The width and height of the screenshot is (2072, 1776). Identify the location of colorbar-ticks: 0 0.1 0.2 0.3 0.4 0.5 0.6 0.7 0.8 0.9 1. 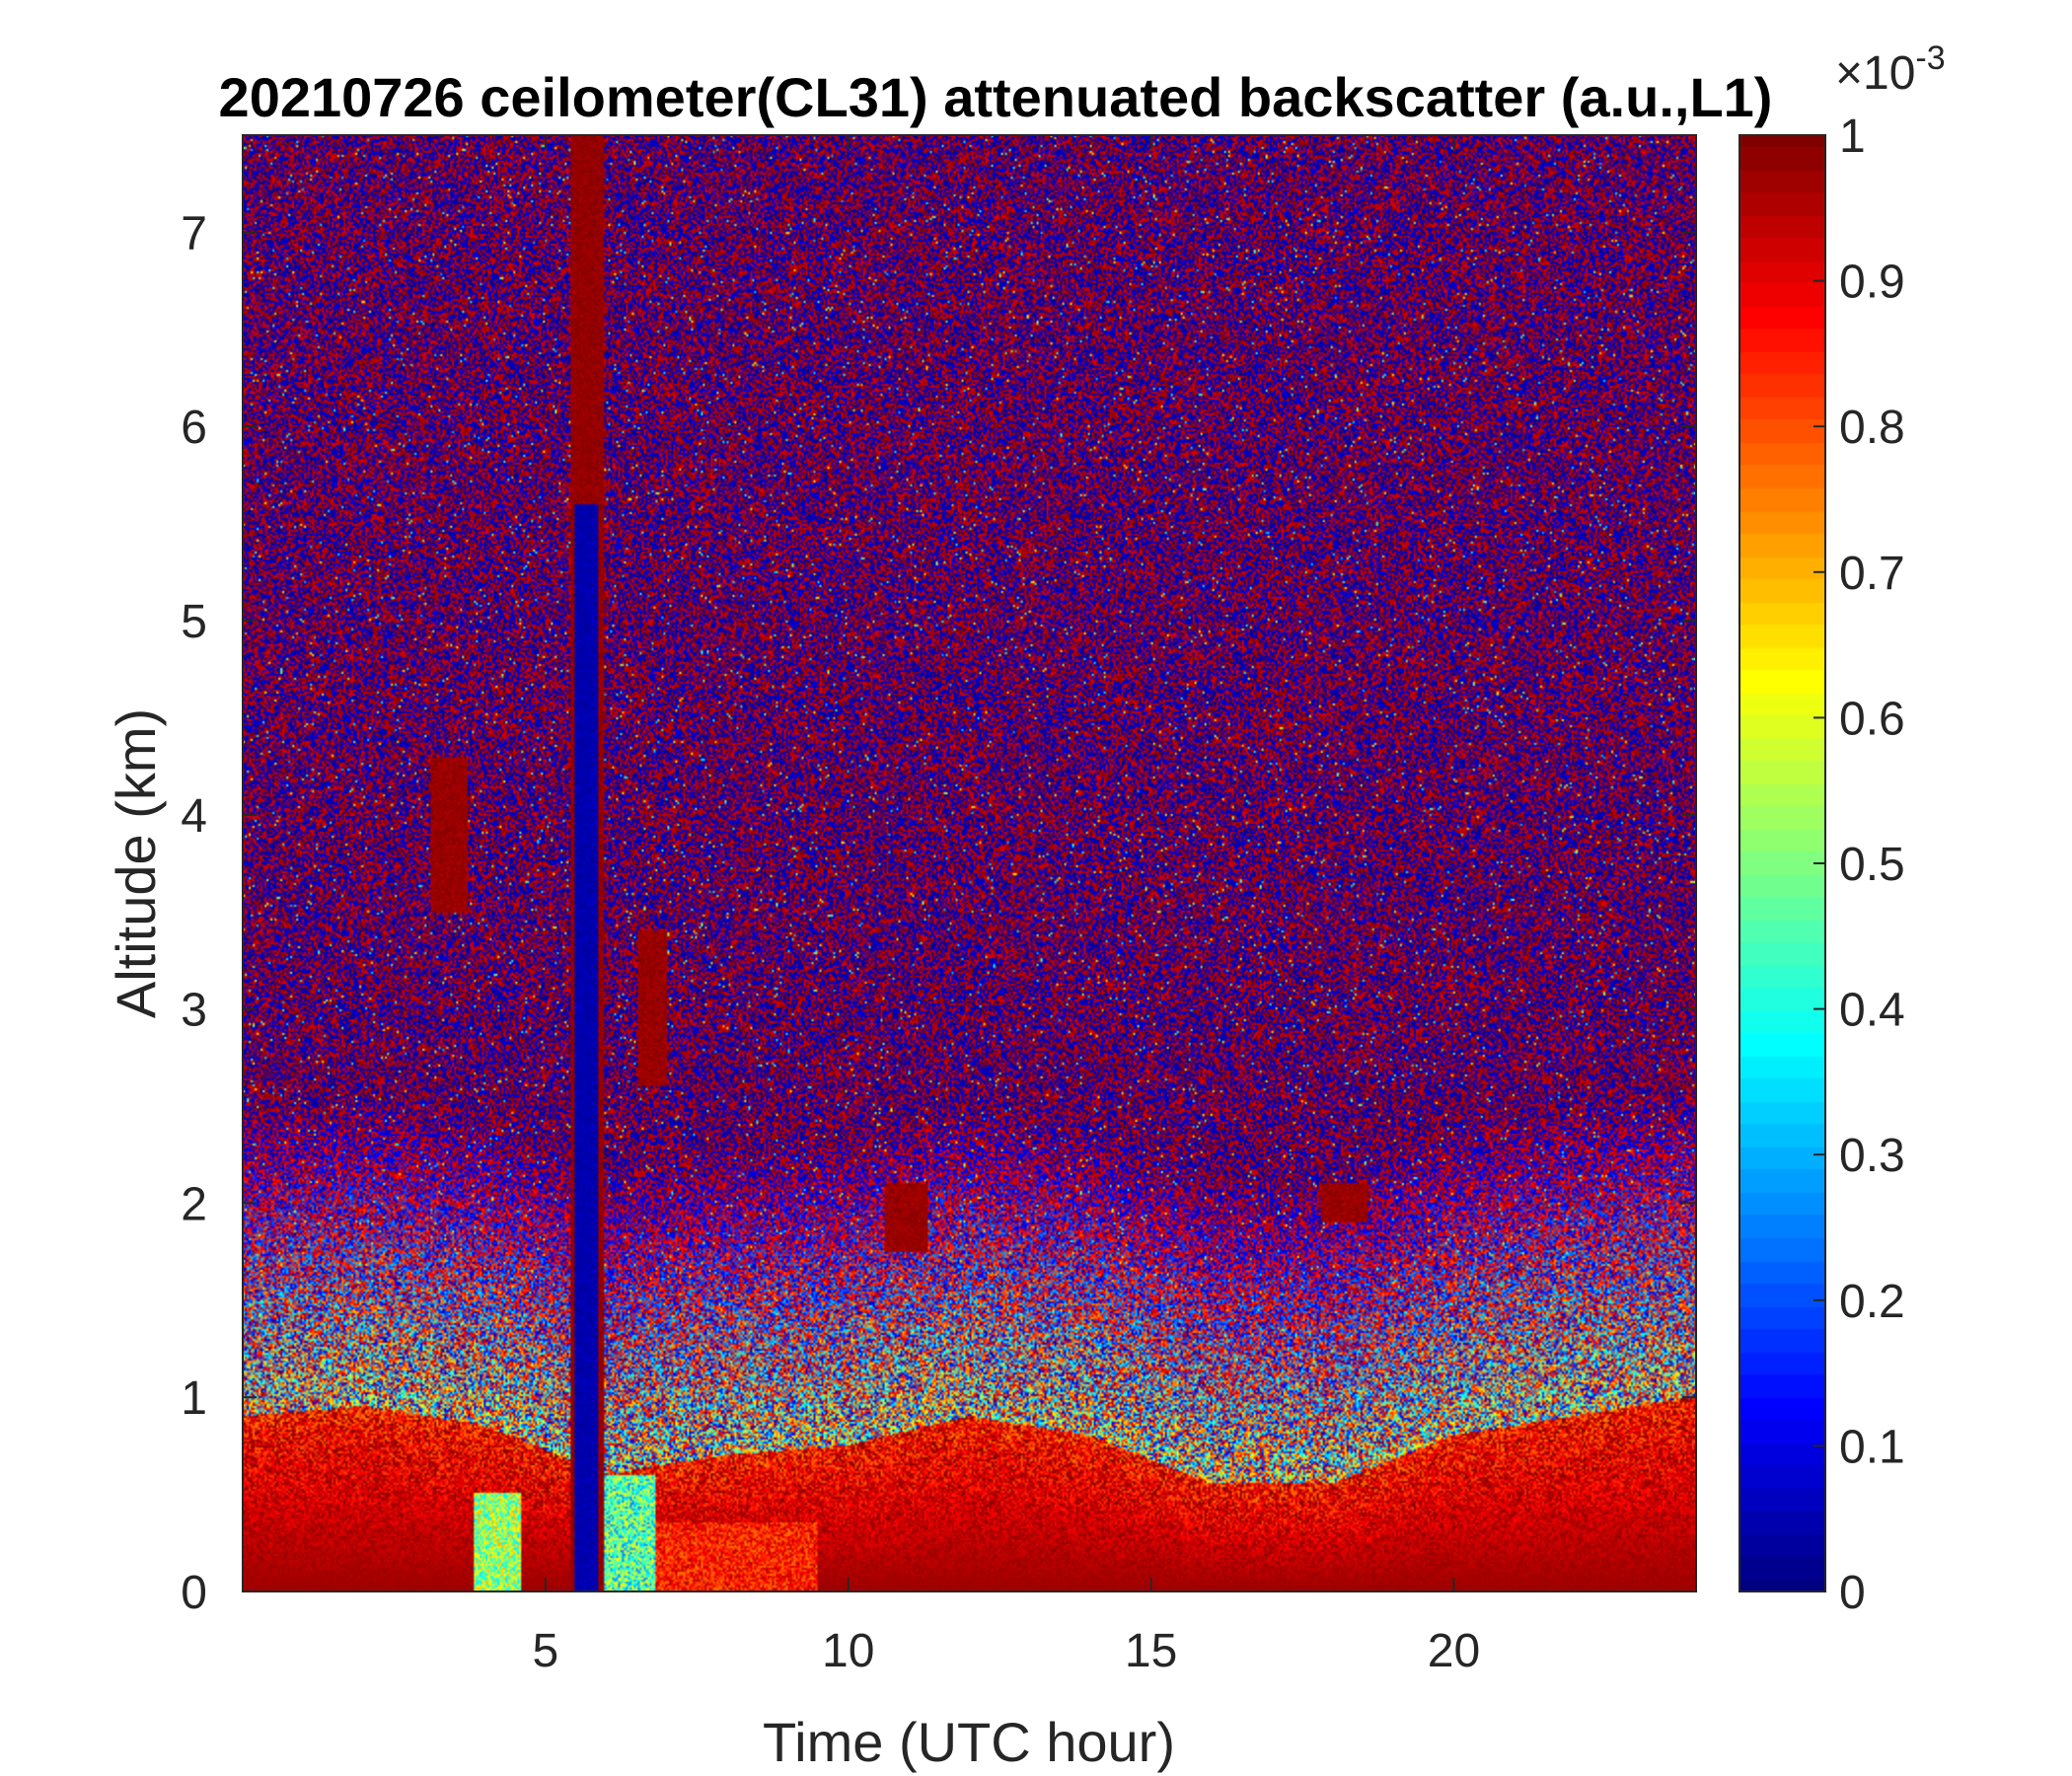
(1859, 865).